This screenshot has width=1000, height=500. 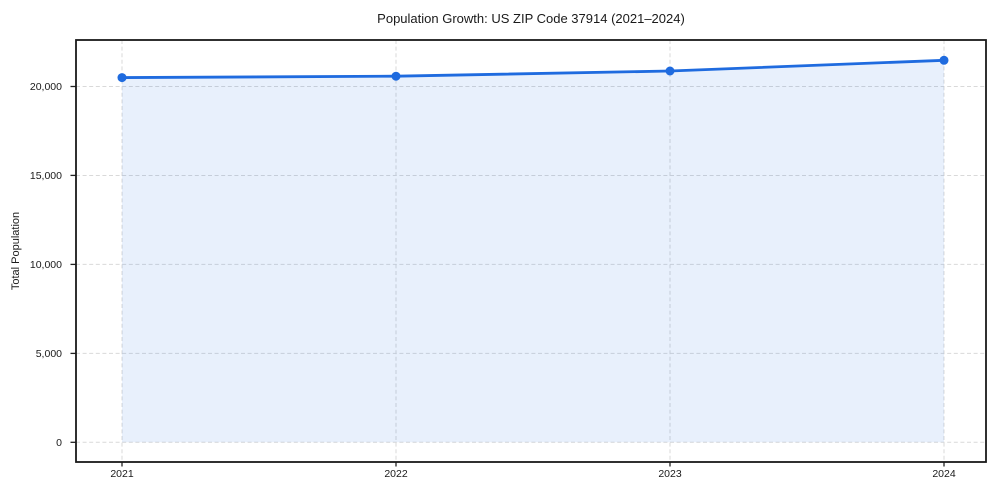 What do you see at coordinates (49, 354) in the screenshot?
I see `y-tick-label: 5,000` at bounding box center [49, 354].